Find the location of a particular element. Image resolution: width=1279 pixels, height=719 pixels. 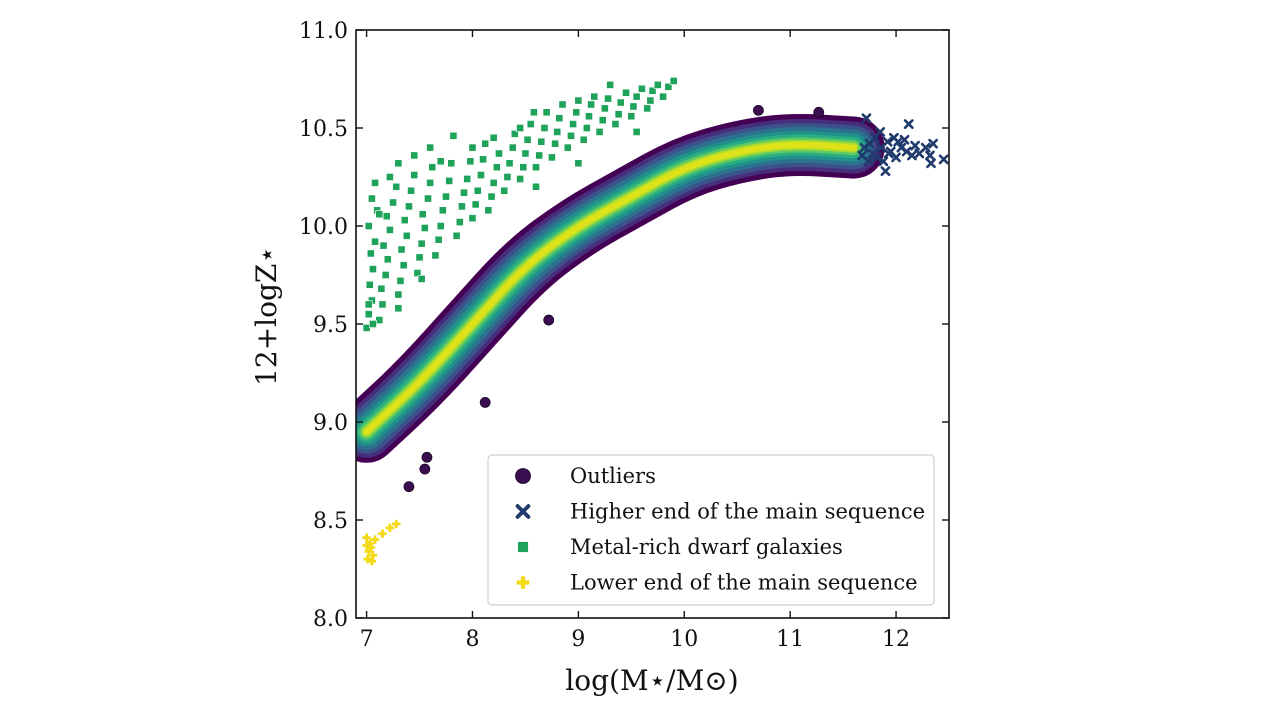

y-tick-label: 10.0 is located at coordinates (323, 227).